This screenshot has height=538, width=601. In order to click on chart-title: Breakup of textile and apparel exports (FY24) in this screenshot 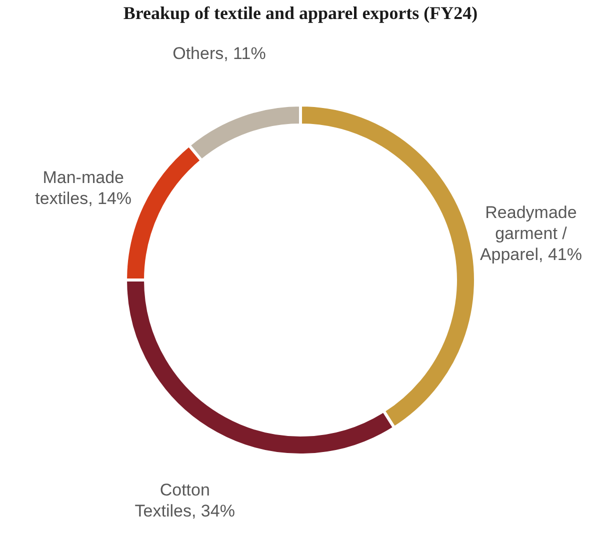, I will do `click(300, 13)`.